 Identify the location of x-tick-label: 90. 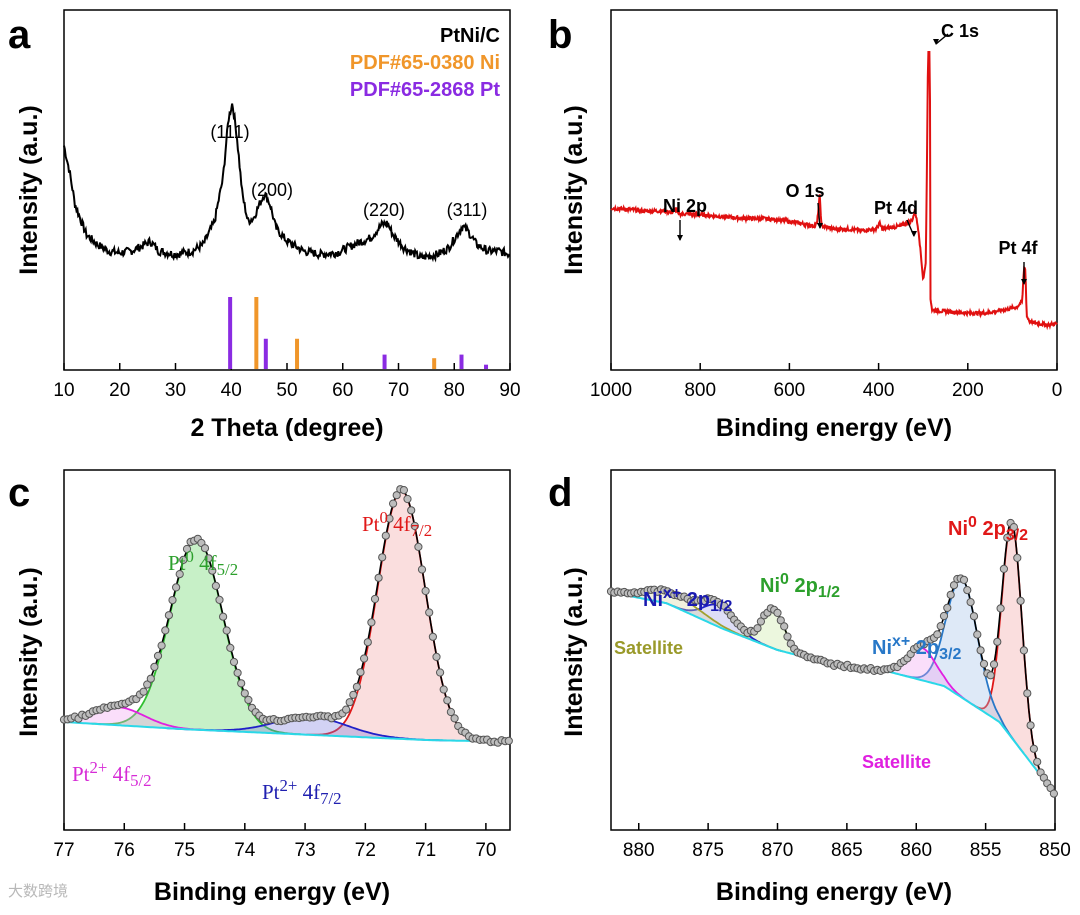
(509, 390).